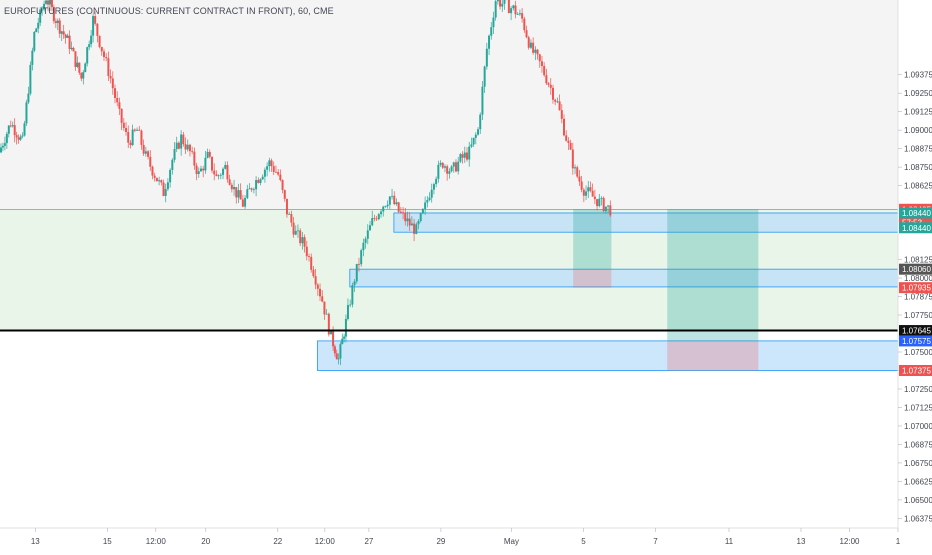 The image size is (932, 555). Describe the element at coordinates (918, 278) in the screenshot. I see `price-tick-label: 1.08000` at that location.